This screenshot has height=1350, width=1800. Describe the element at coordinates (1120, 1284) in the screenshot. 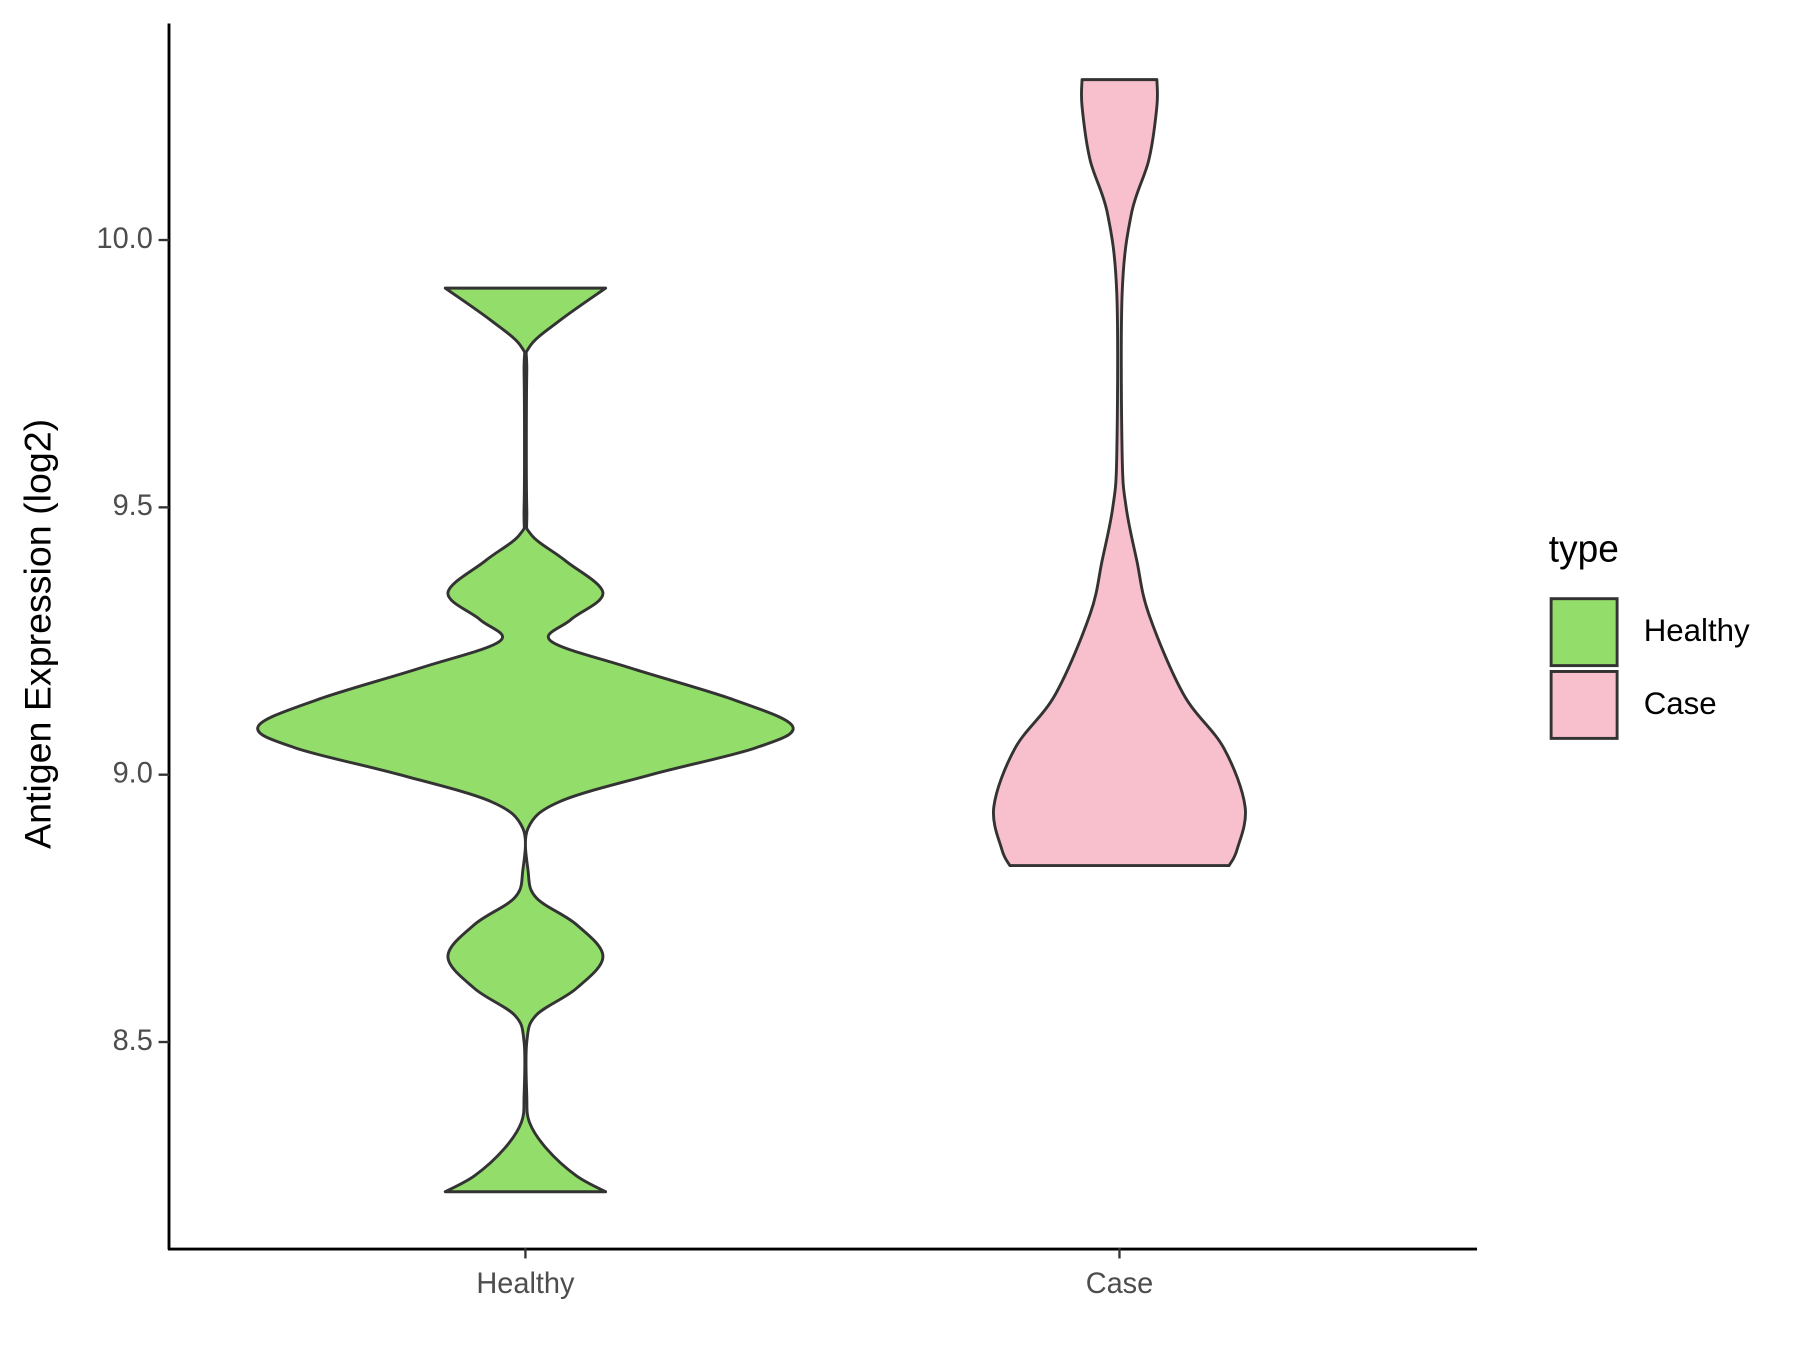

I see `x-tick-label: Case` at that location.